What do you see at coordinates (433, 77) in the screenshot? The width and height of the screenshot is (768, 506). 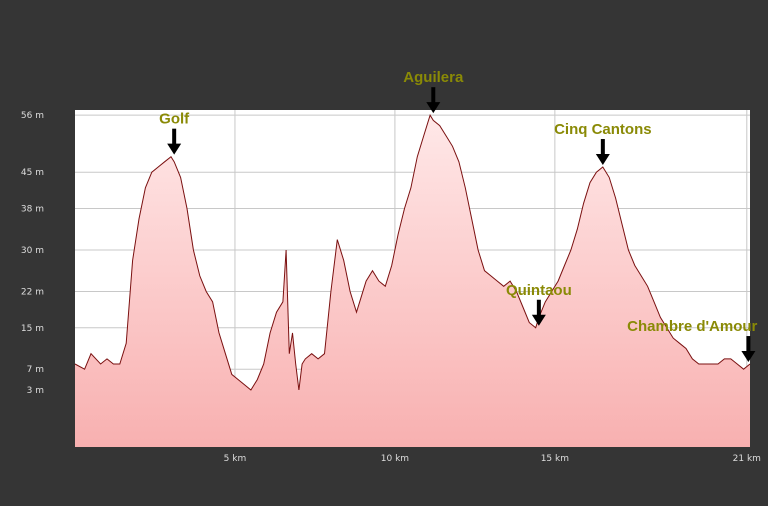 I see `annotation-label: Aguilera` at bounding box center [433, 77].